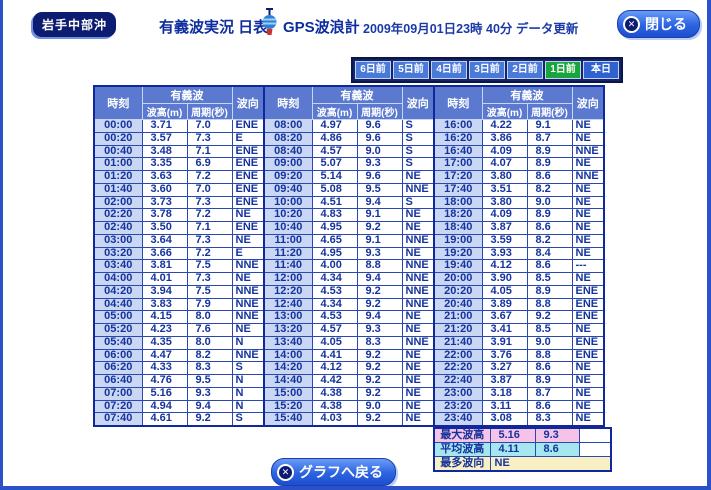 This screenshot has height=490, width=711. What do you see at coordinates (334, 342) in the screenshot?
I see `cell-height: 4.05` at bounding box center [334, 342].